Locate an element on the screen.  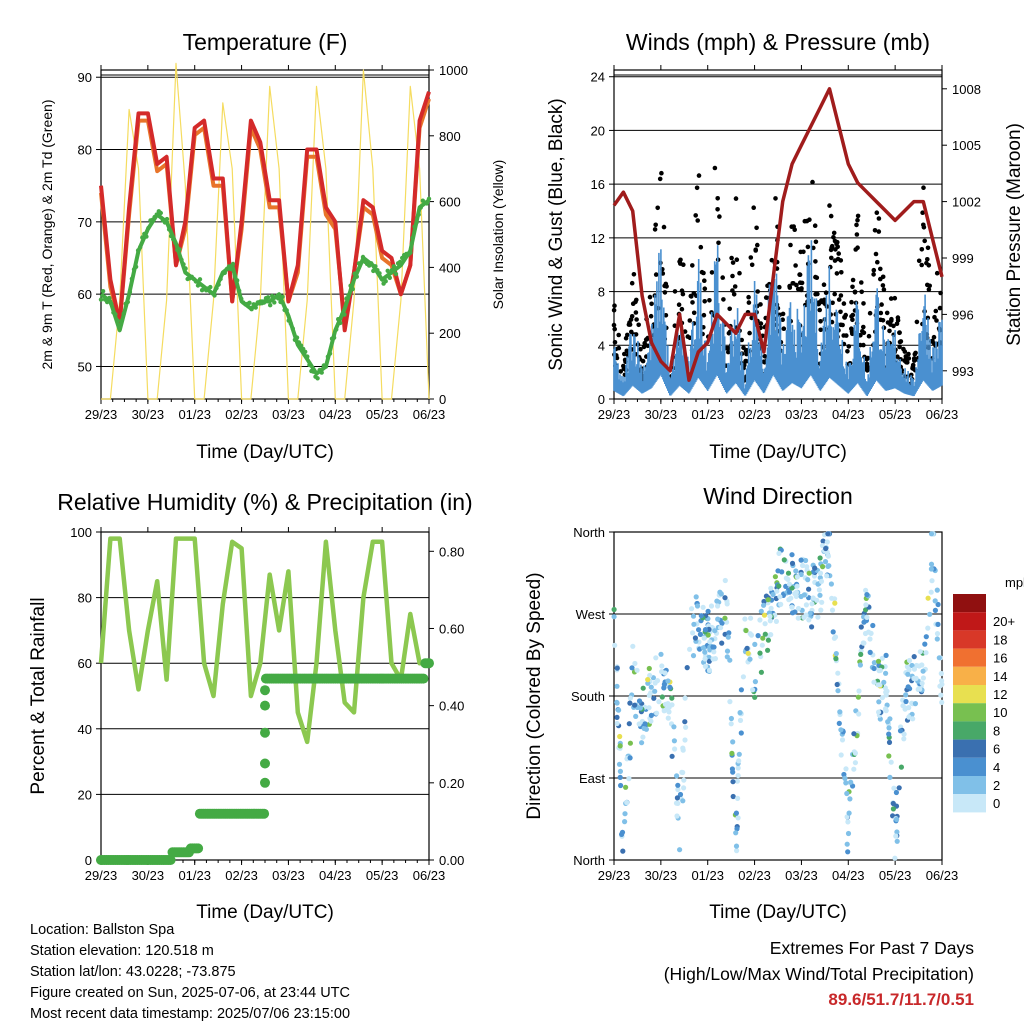
legend-label: 6 is located at coordinates (996, 749).